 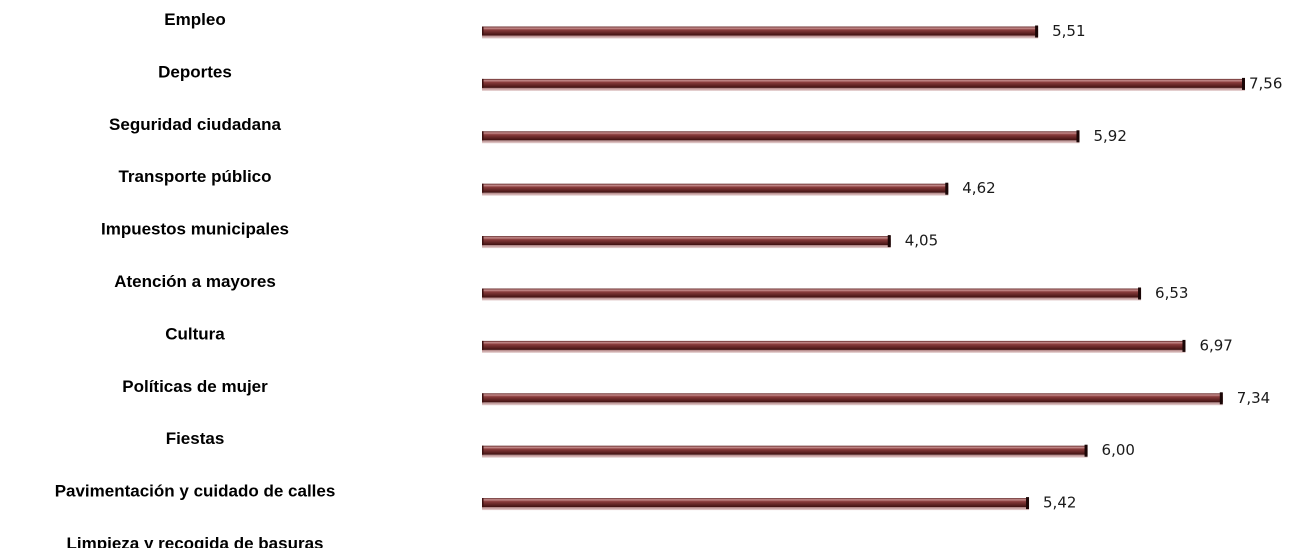 What do you see at coordinates (194, 19) in the screenshot?
I see `category-label: Empleo` at bounding box center [194, 19].